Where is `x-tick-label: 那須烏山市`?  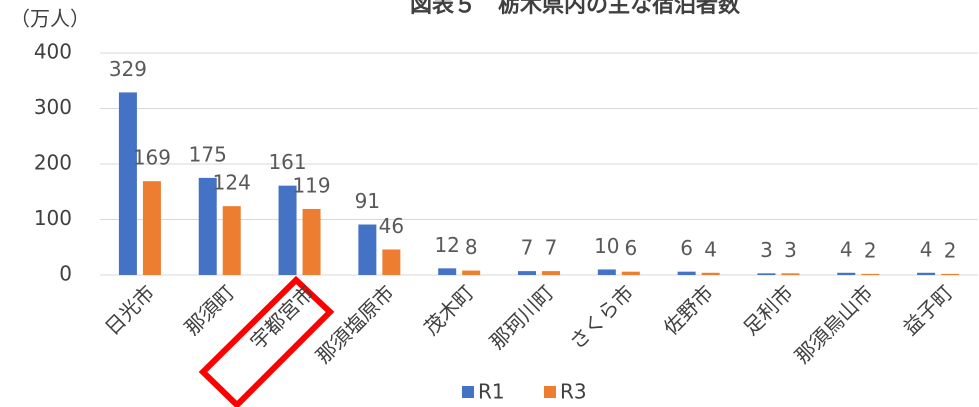 x-tick-label: 那須烏山市 is located at coordinates (834, 324).